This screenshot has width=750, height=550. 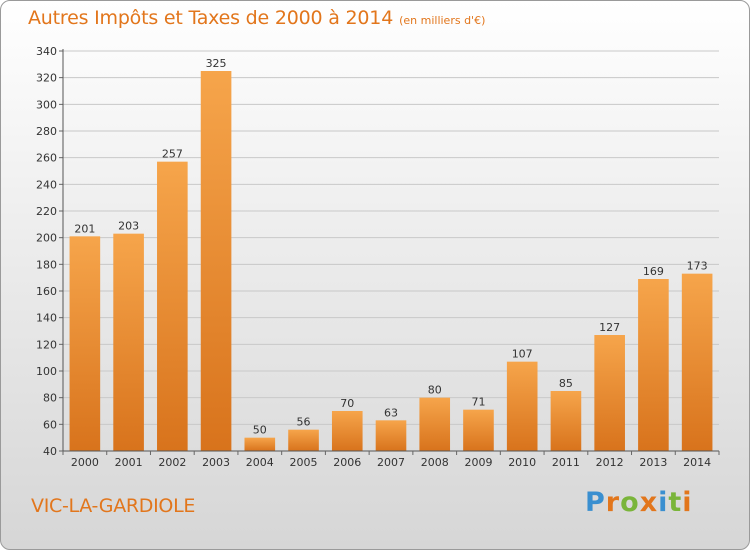 I want to click on bar-value-label: 80, so click(x=435, y=390).